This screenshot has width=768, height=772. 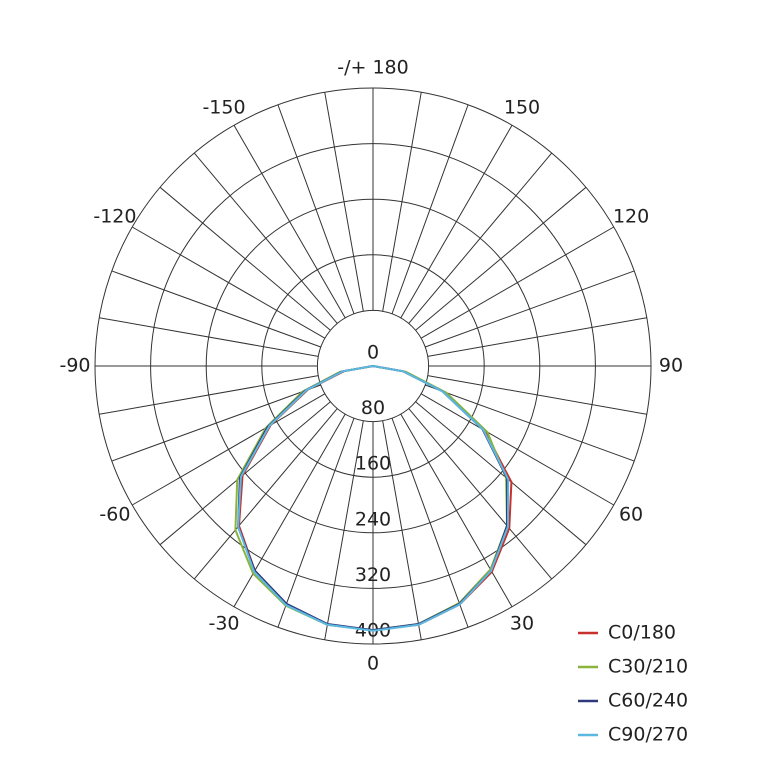 I want to click on theta-tick-label: -120, so click(x=114, y=217).